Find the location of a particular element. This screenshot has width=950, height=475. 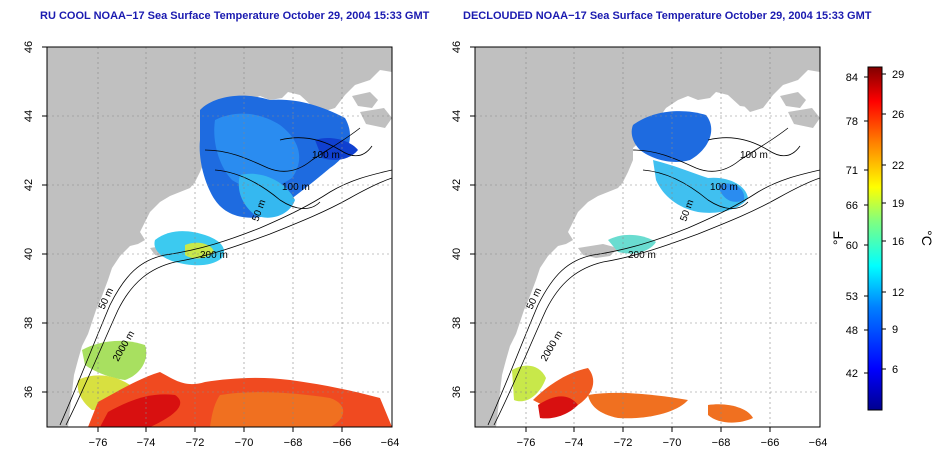

right-lat-tick: 44 is located at coordinates (457, 116).